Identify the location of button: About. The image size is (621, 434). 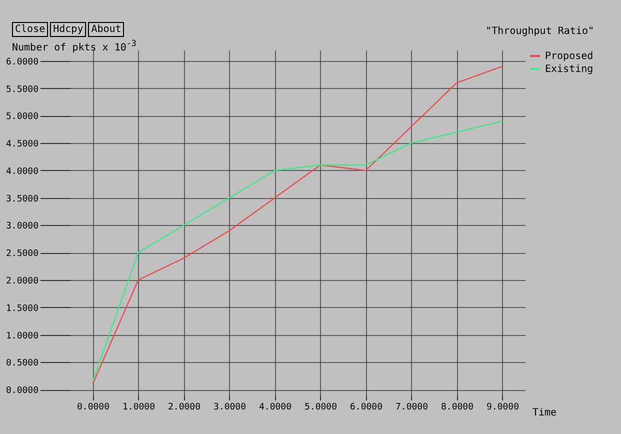
(106, 29).